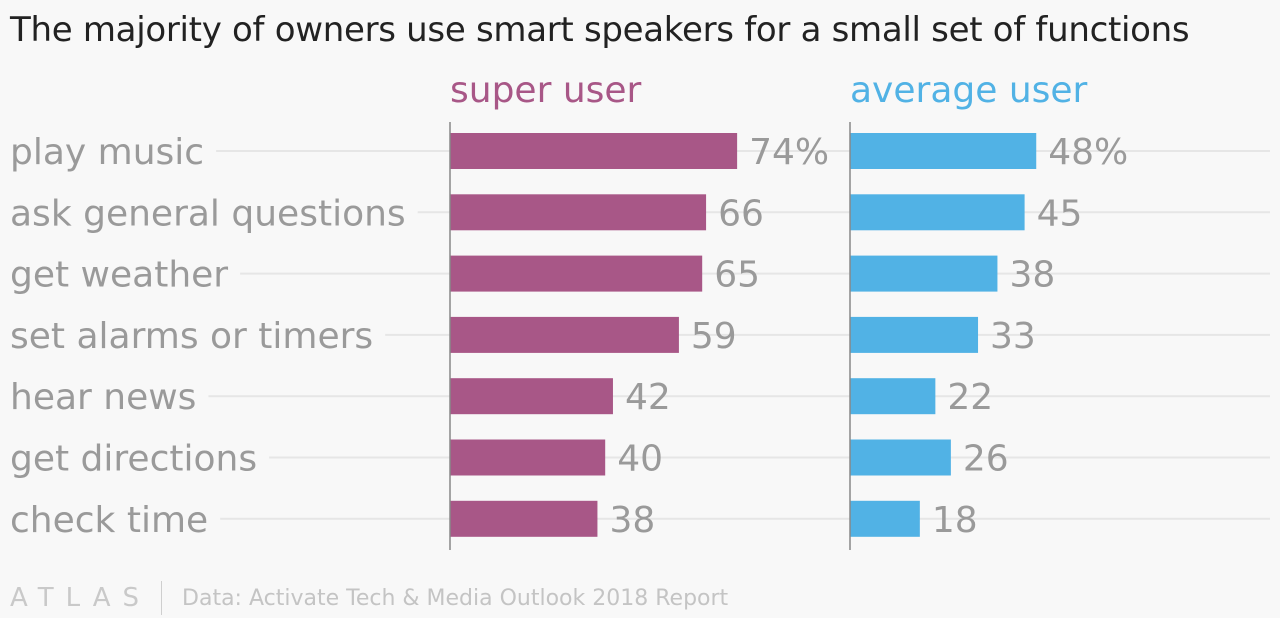  Describe the element at coordinates (1013, 336) in the screenshot. I see `value-label: 33` at that location.